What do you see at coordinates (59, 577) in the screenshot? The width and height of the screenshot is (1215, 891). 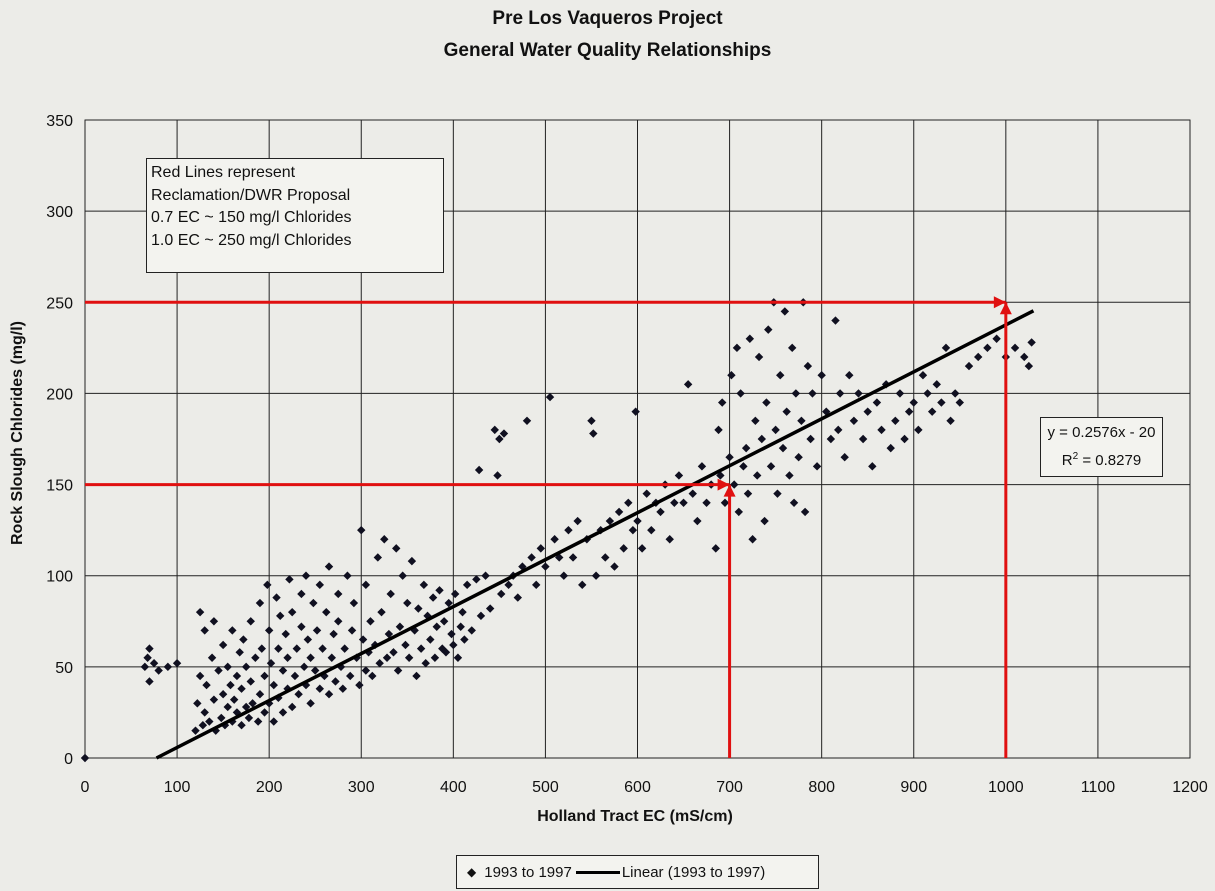 I see `y-tick-label: 100` at bounding box center [59, 577].